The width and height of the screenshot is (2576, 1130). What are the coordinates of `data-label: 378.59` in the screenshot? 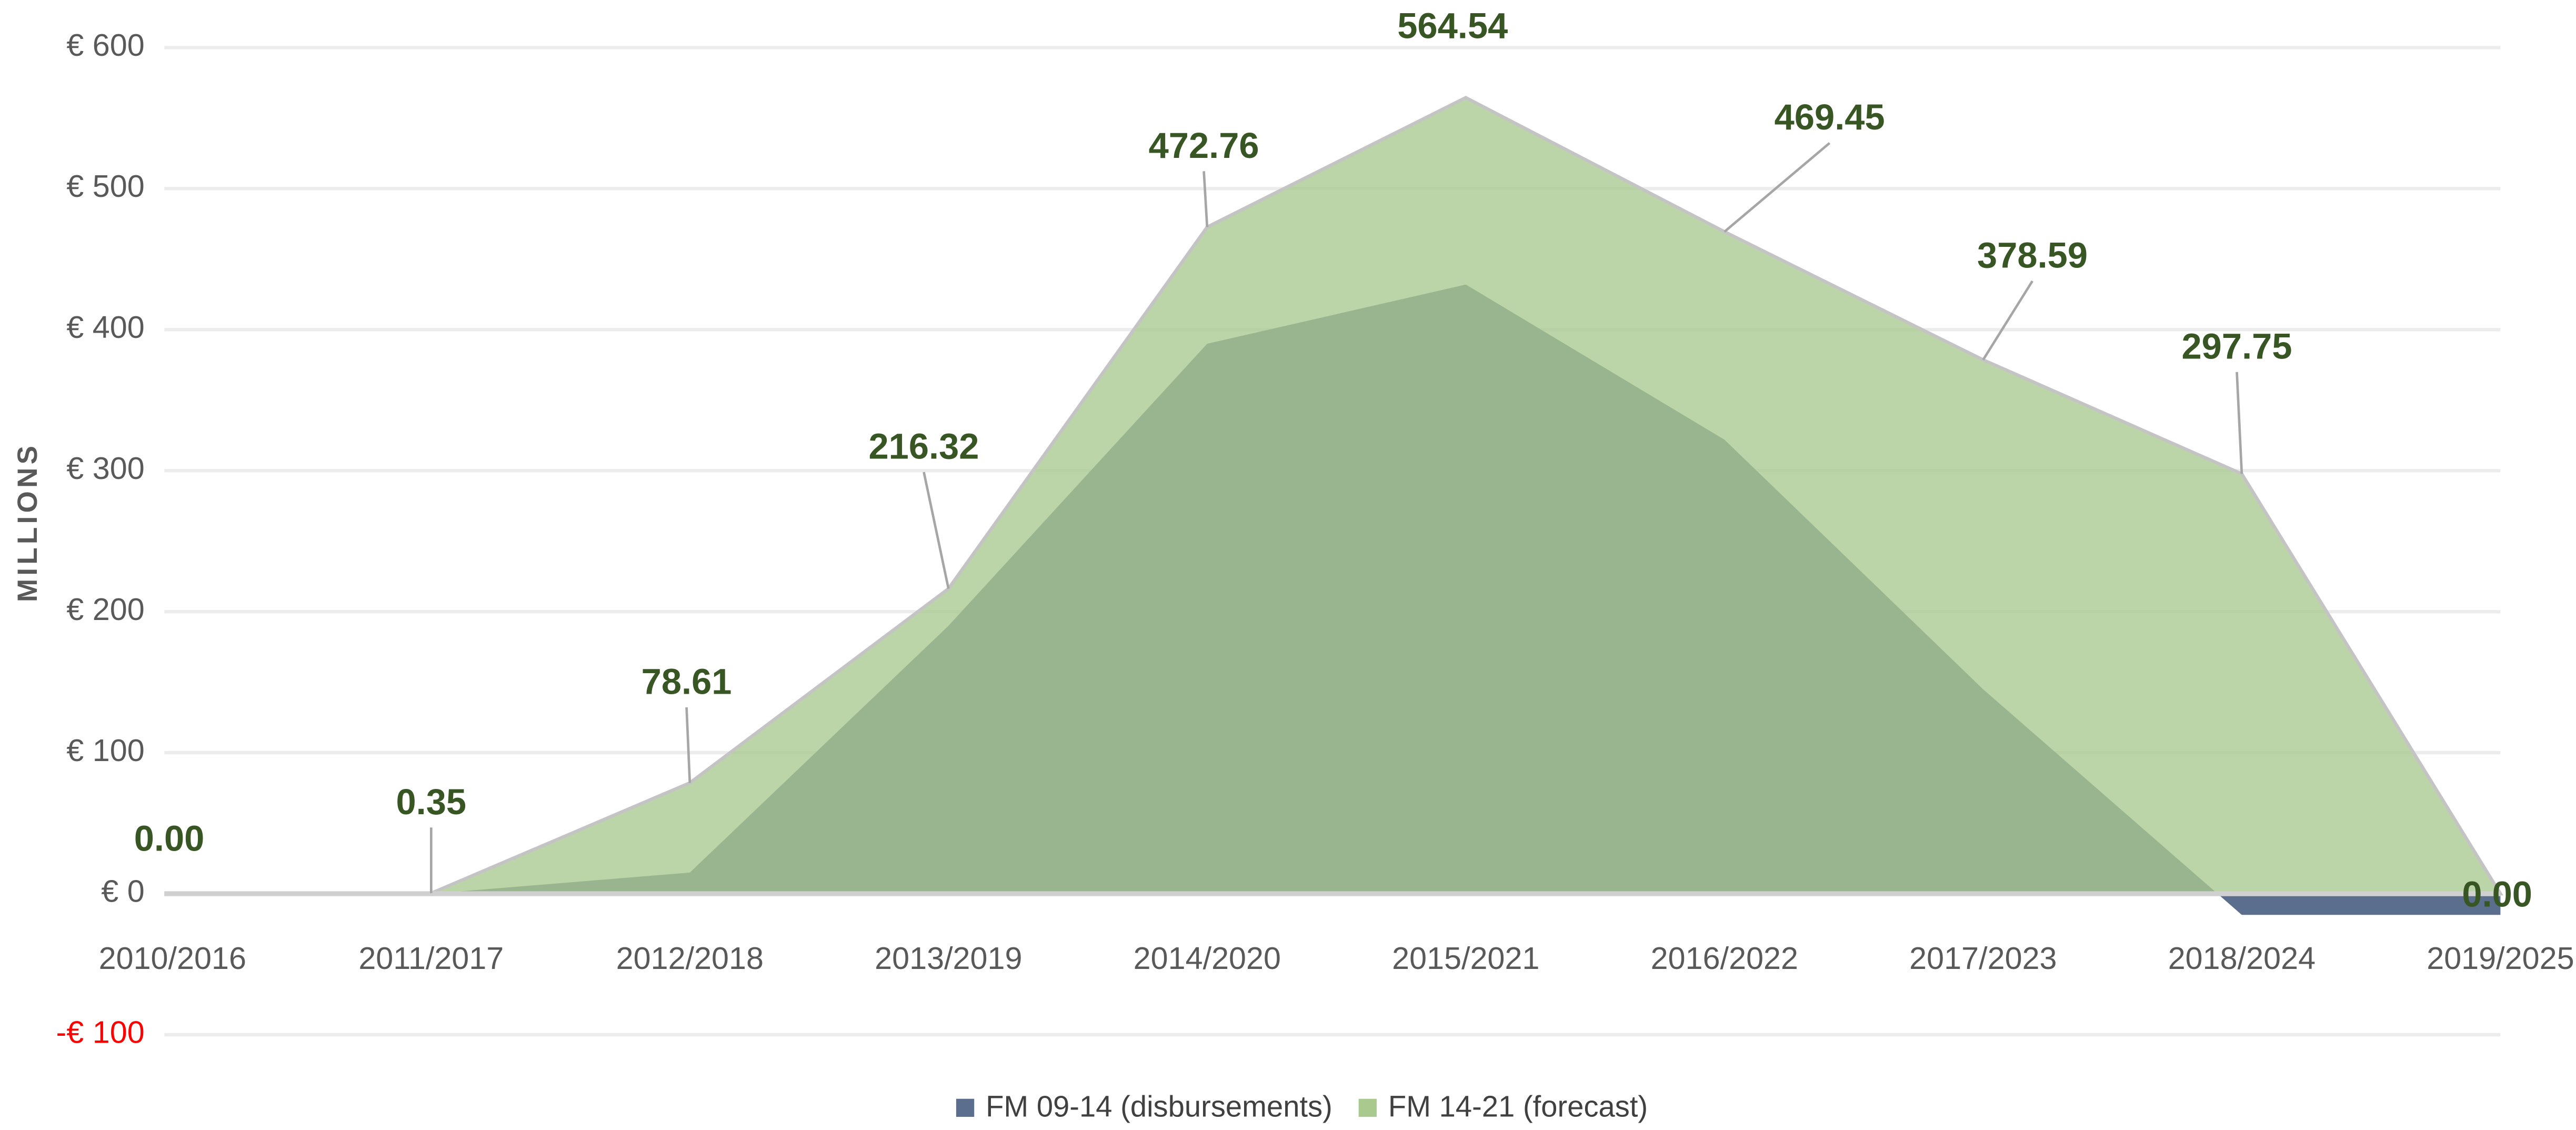 It's located at (2032, 255).